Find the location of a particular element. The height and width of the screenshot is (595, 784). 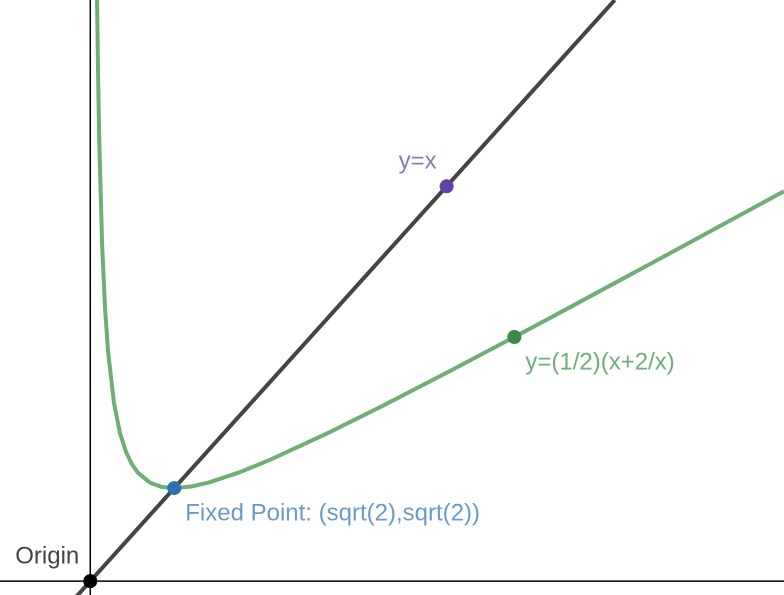

point-label: Origin is located at coordinates (47, 556).